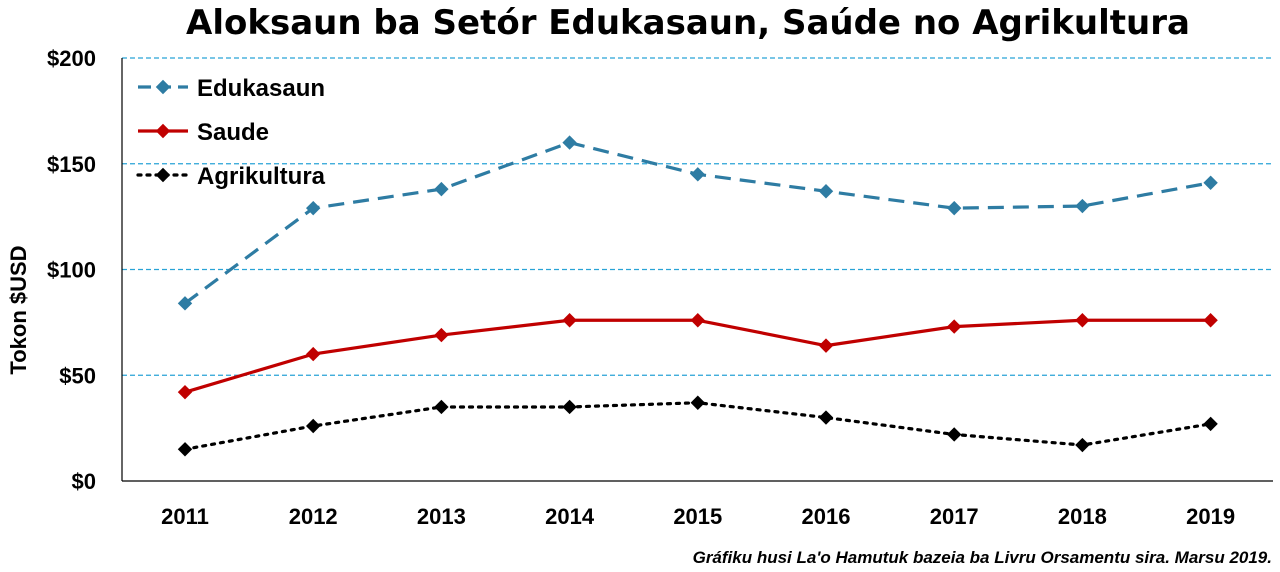 The height and width of the screenshot is (572, 1280). I want to click on y-tick-label: $50, so click(77, 375).